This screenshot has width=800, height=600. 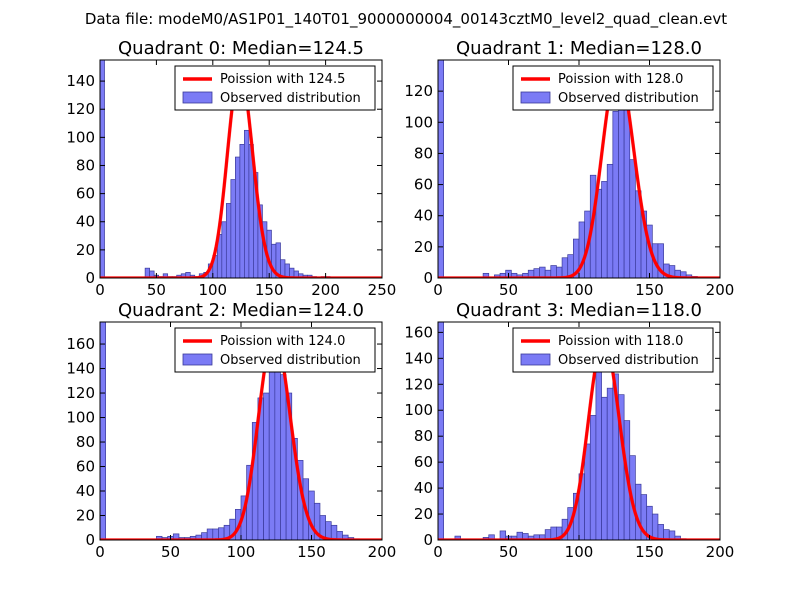 What do you see at coordinates (579, 172) in the screenshot?
I see `poisson-curve` at bounding box center [579, 172].